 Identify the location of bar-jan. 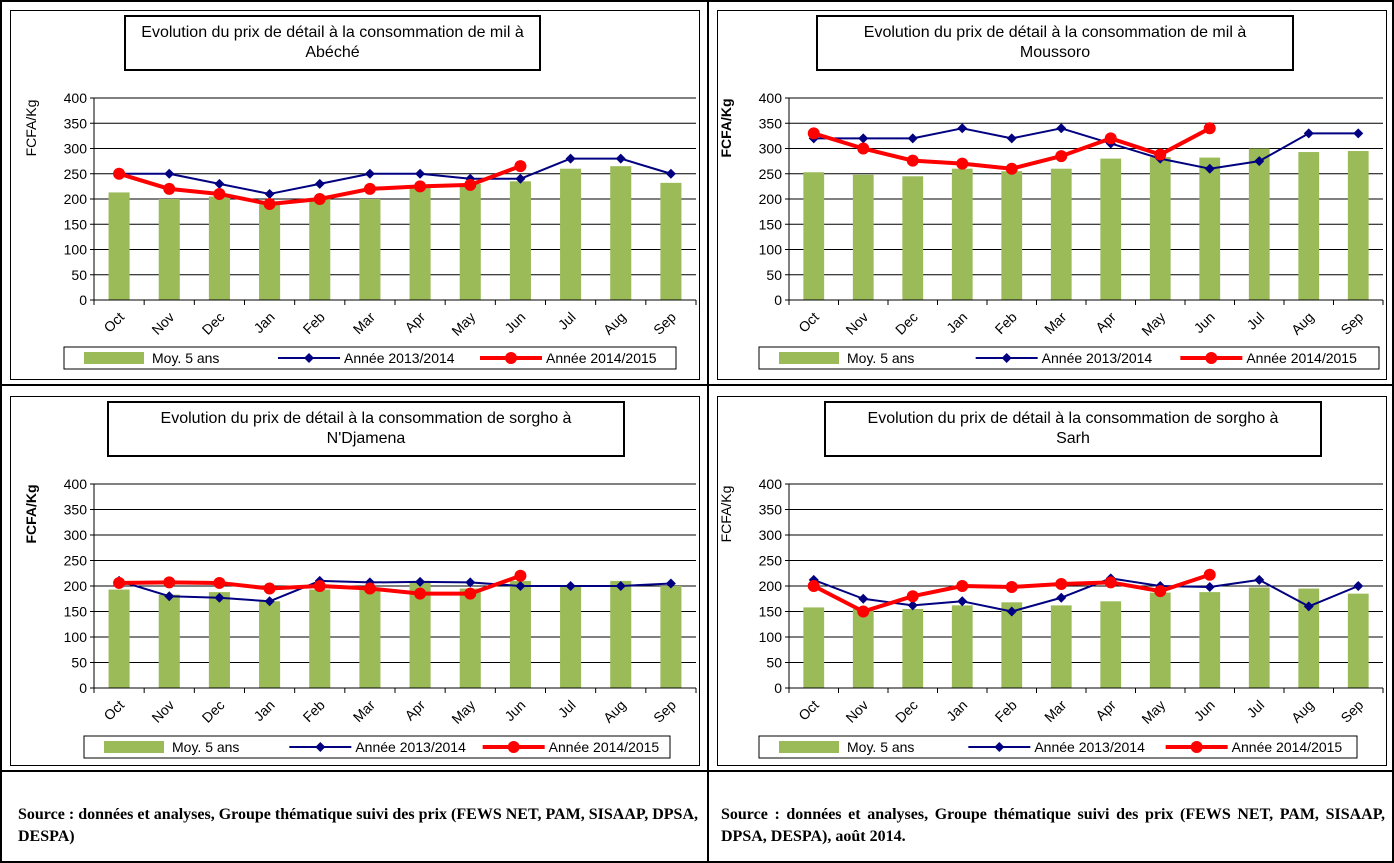
(962, 646).